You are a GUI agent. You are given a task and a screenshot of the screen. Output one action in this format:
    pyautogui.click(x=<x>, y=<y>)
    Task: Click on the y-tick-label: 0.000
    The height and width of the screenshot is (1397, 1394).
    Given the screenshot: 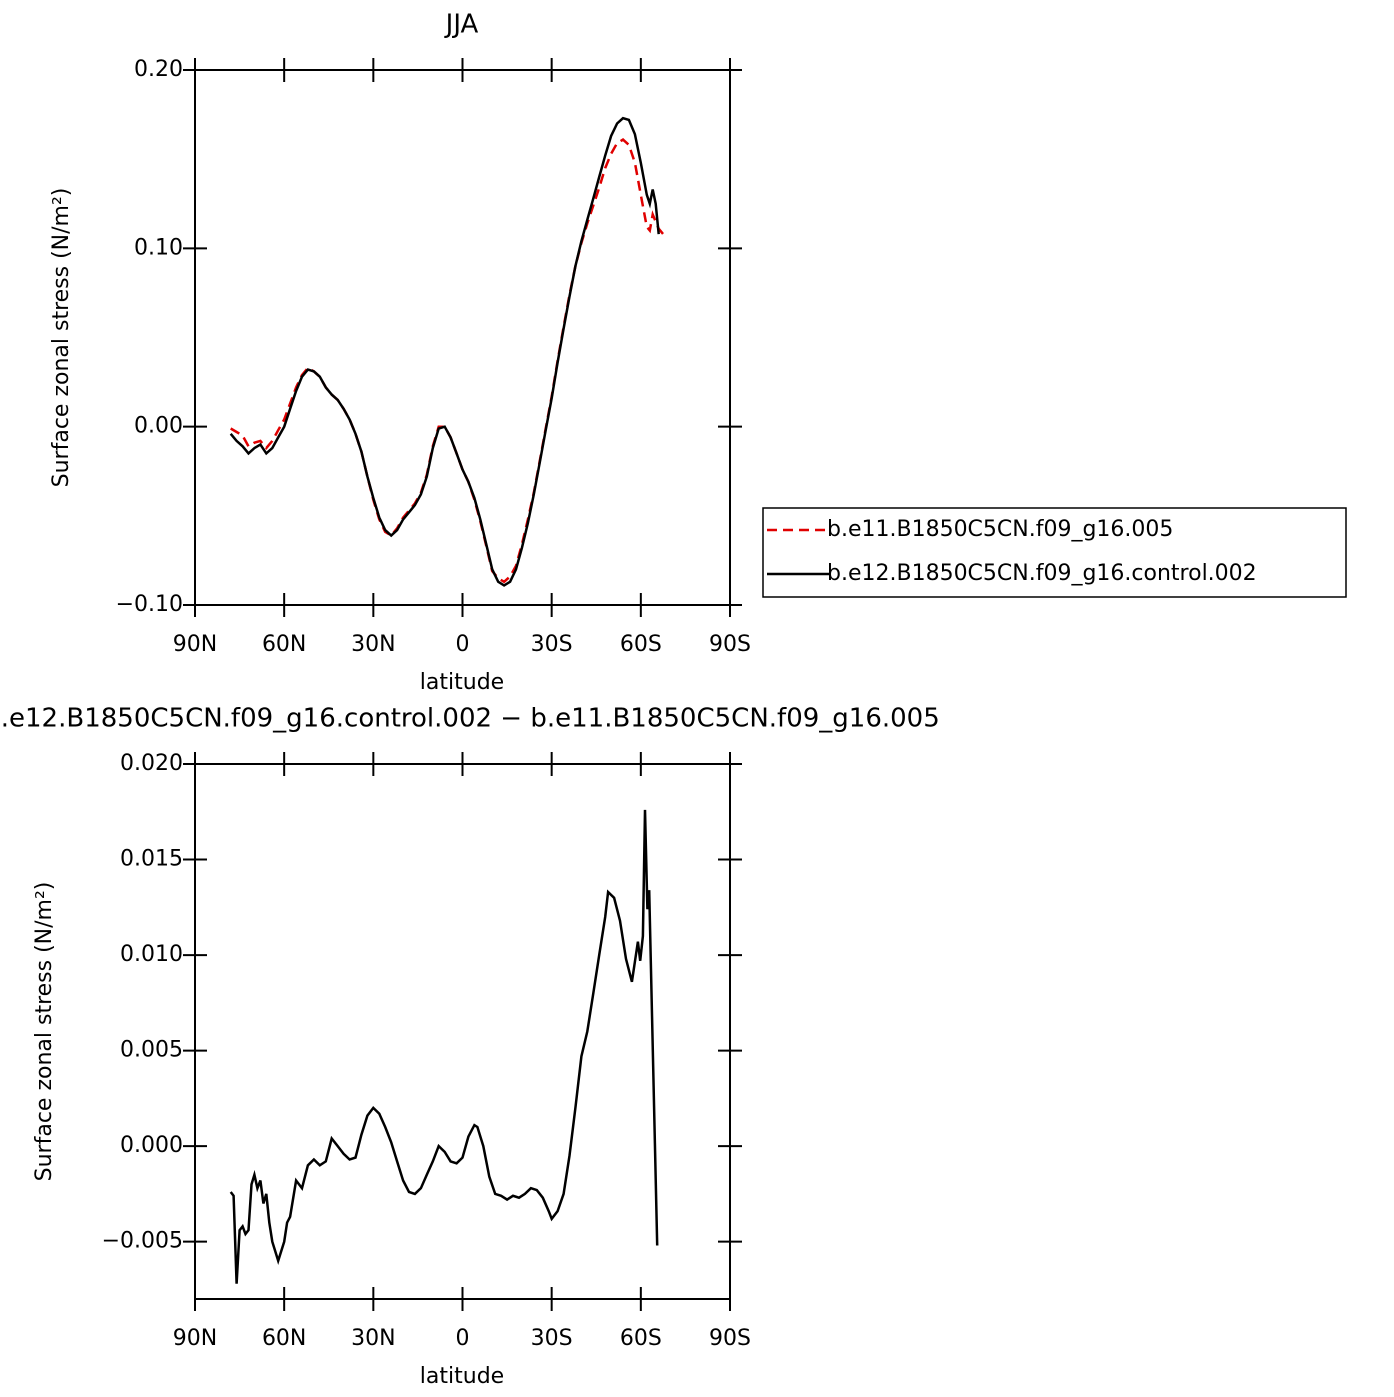 What is the action you would take?
    pyautogui.click(x=151, y=1145)
    